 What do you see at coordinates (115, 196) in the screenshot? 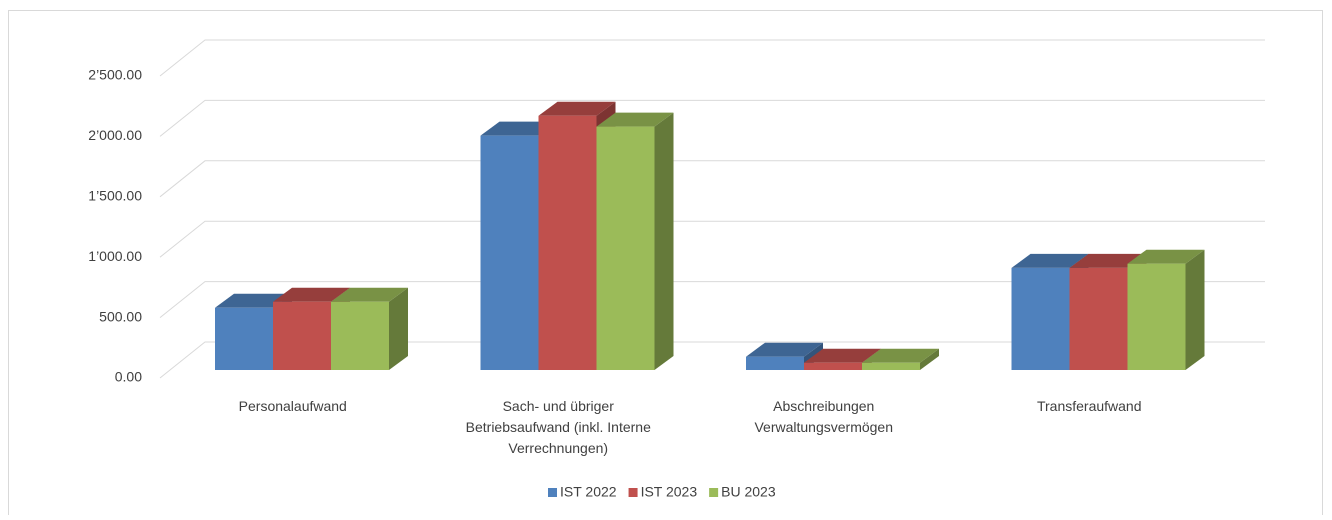
I see `y-tick-label: 1’500.00` at bounding box center [115, 196].